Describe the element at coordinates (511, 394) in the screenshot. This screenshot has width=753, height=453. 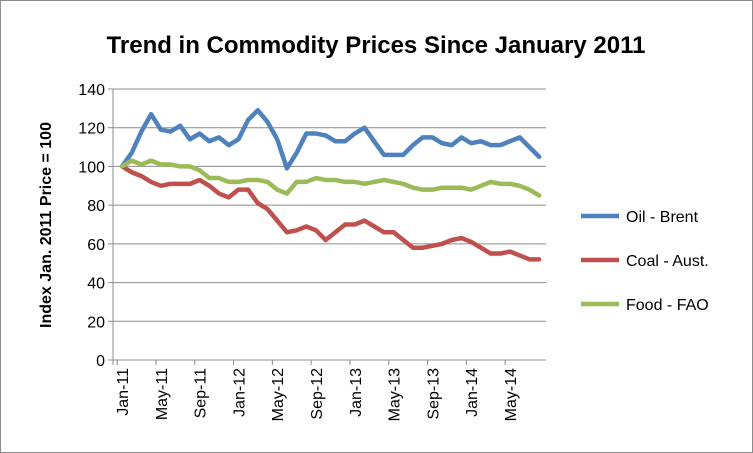
I see `x-tick-label: May-14` at that location.